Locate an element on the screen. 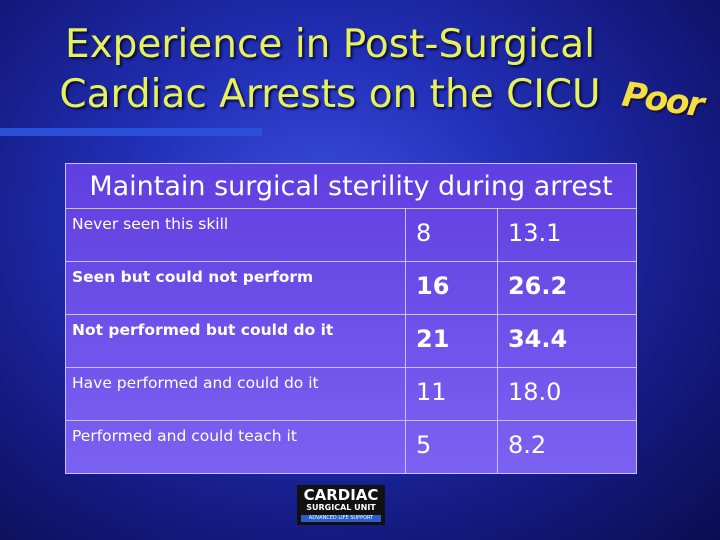 This screenshot has width=720, height=540. logo-text: ADVANCED LIFE SUPPORT is located at coordinates (341, 518).